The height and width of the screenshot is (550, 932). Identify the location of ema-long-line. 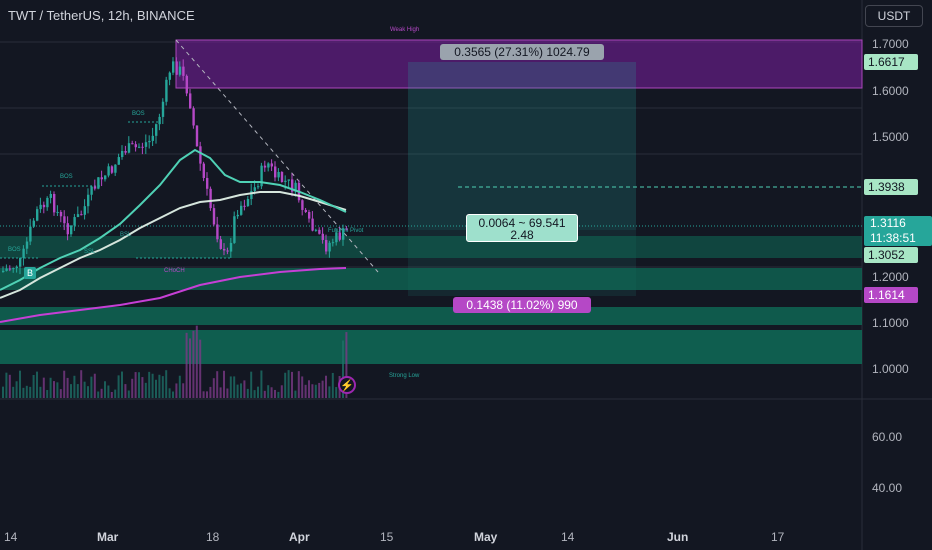
(173, 295).